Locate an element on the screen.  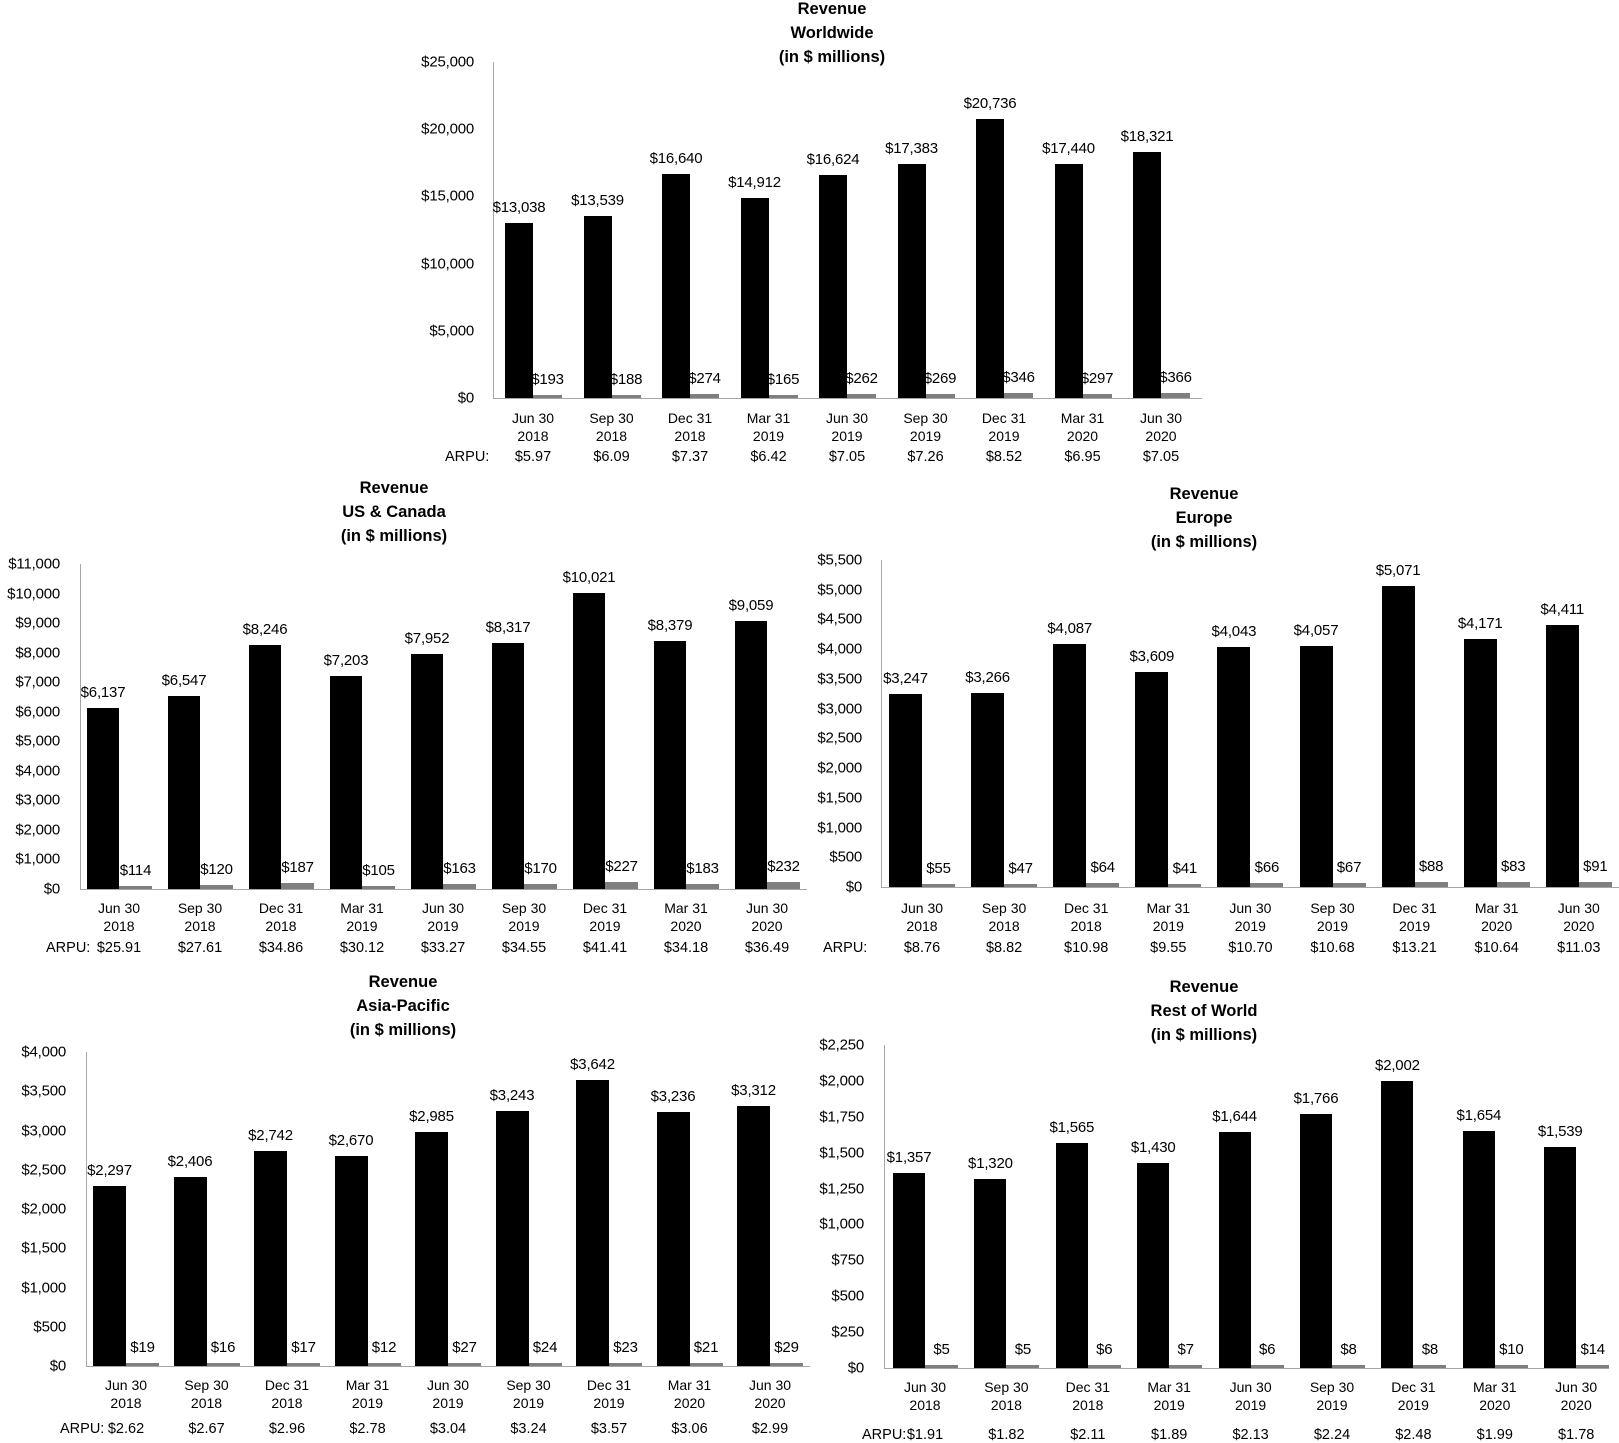
arpu-value: $6.42 is located at coordinates (768, 457).